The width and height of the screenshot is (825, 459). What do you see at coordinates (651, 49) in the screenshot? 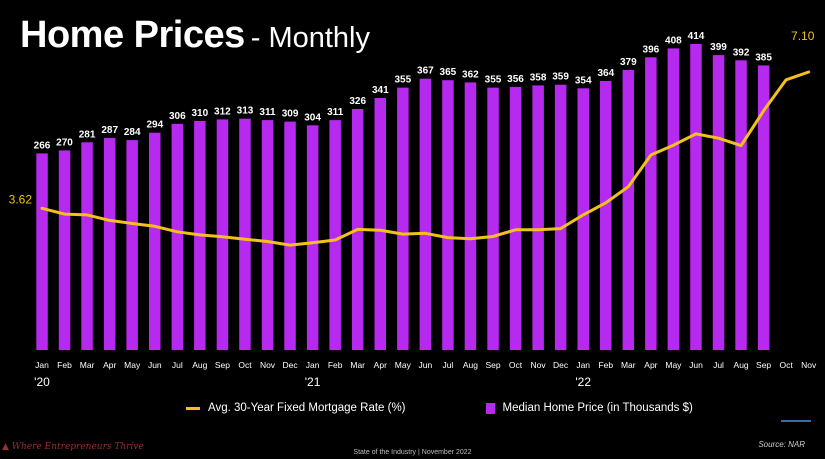
I see `bar-value-label: 396` at bounding box center [651, 49].